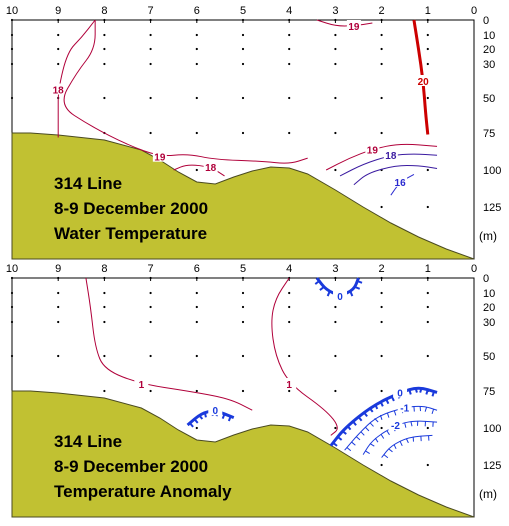 The image size is (509, 526). Describe the element at coordinates (474, 11) in the screenshot. I see `station-tick-label: 0` at that location.